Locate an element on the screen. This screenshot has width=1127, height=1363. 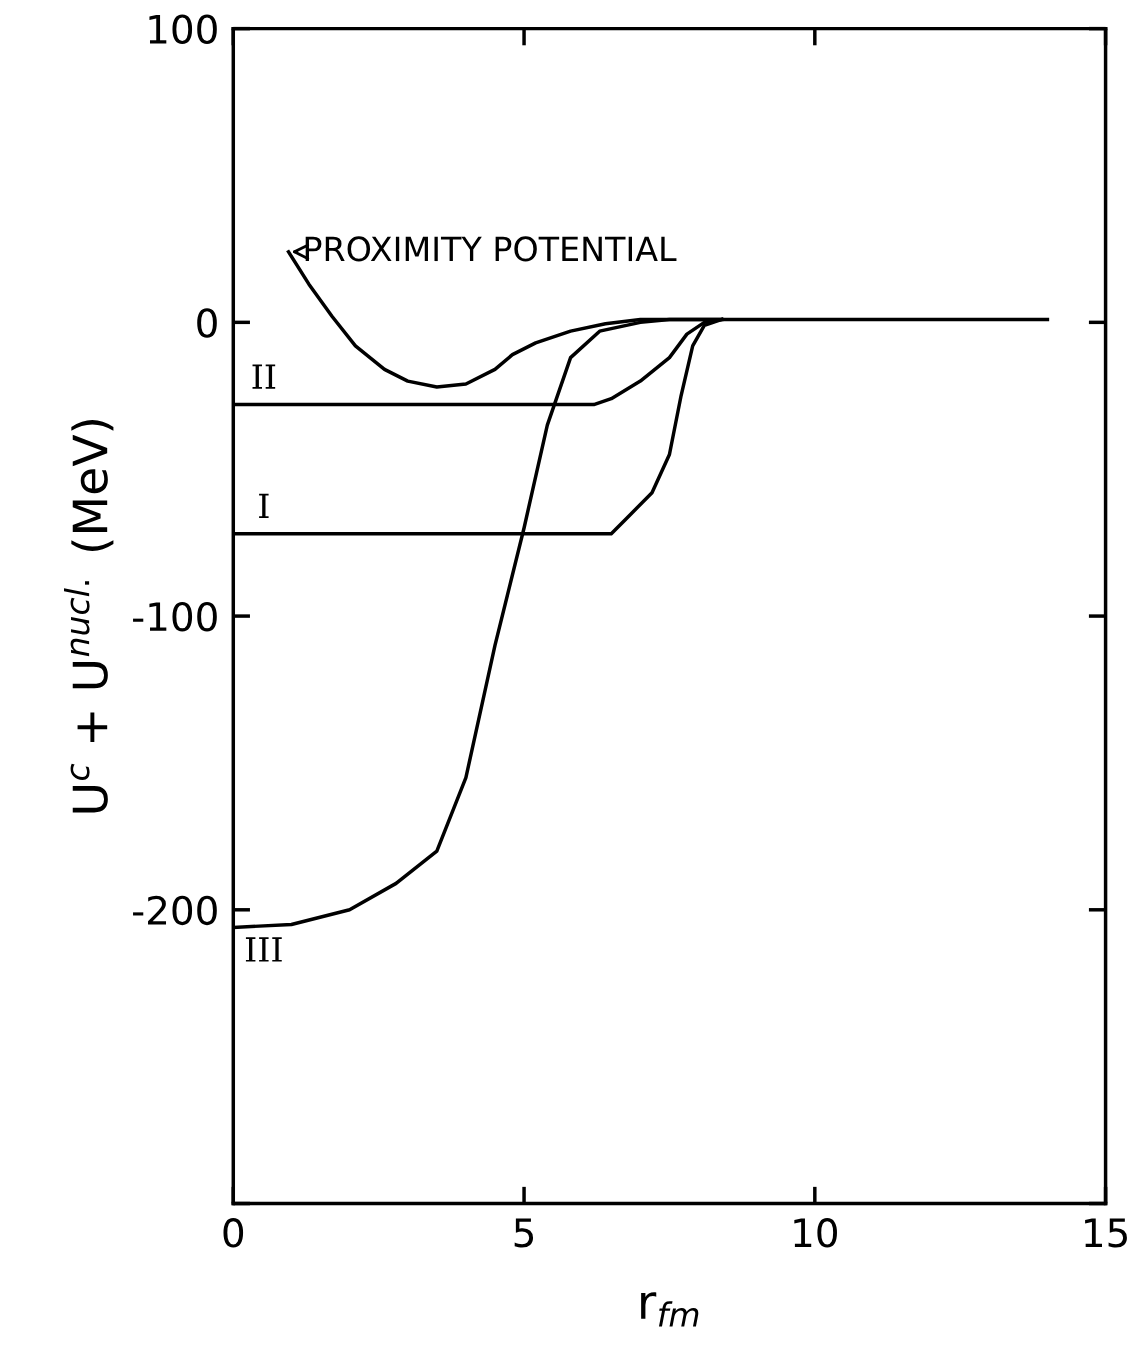
annotation: III is located at coordinates (263, 949).